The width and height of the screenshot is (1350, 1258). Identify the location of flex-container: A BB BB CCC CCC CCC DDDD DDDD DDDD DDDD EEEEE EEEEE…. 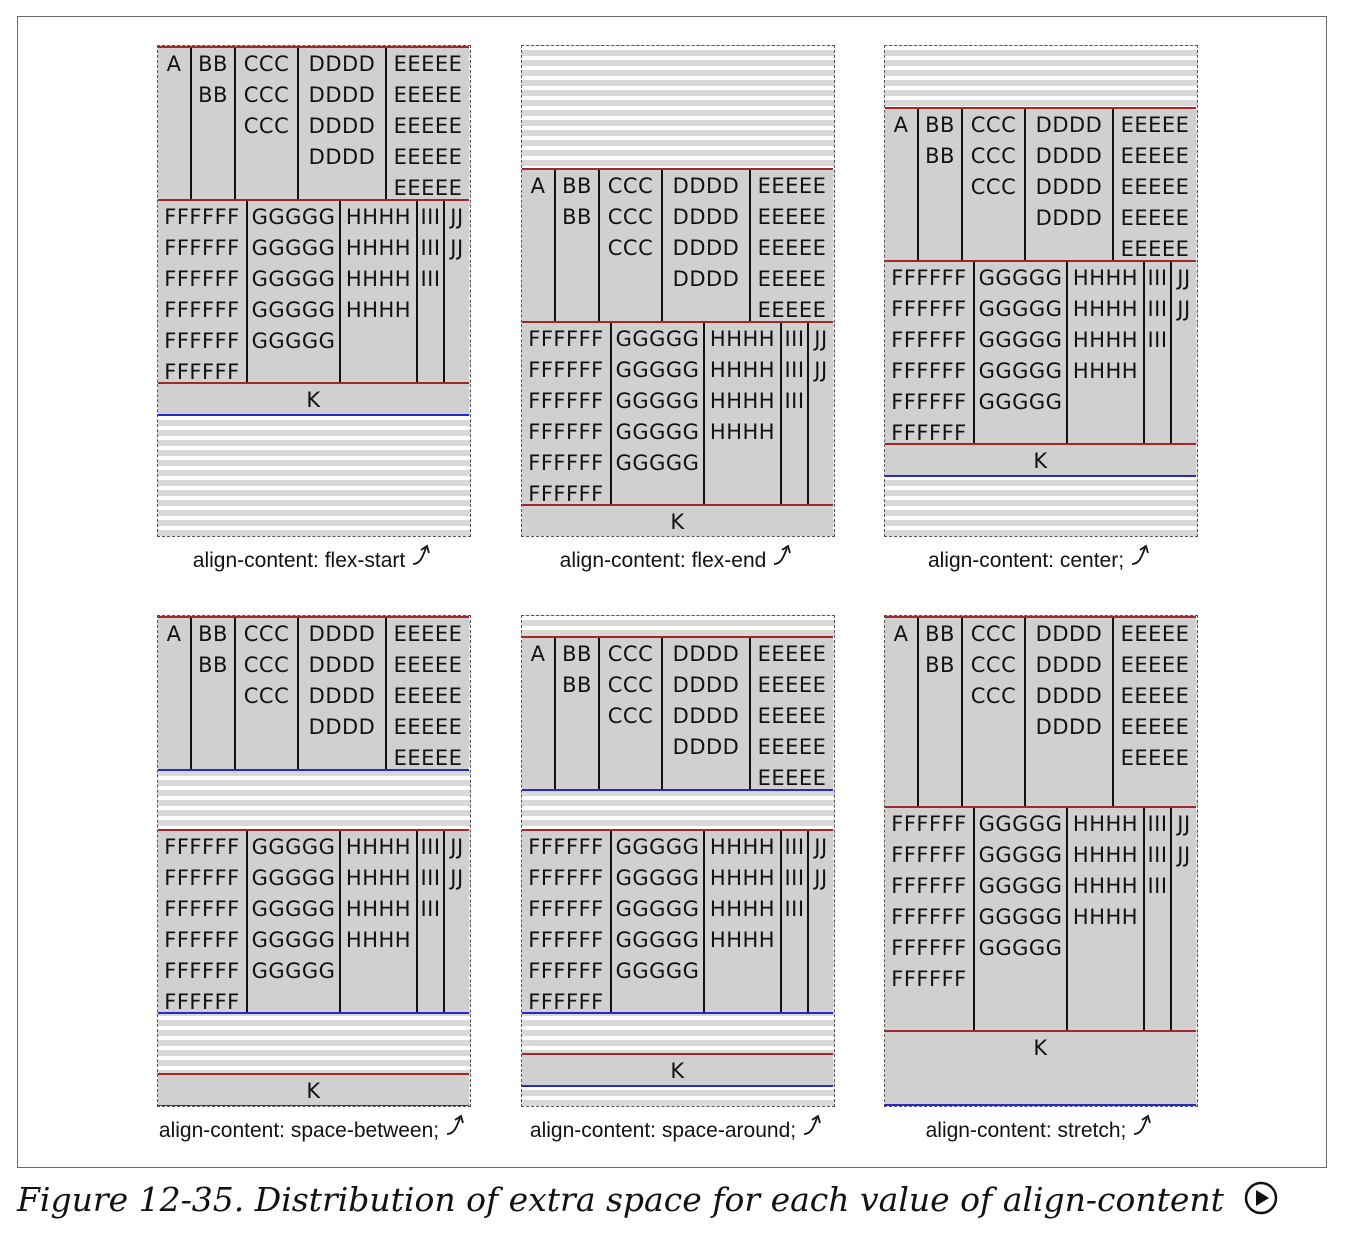
(314, 861).